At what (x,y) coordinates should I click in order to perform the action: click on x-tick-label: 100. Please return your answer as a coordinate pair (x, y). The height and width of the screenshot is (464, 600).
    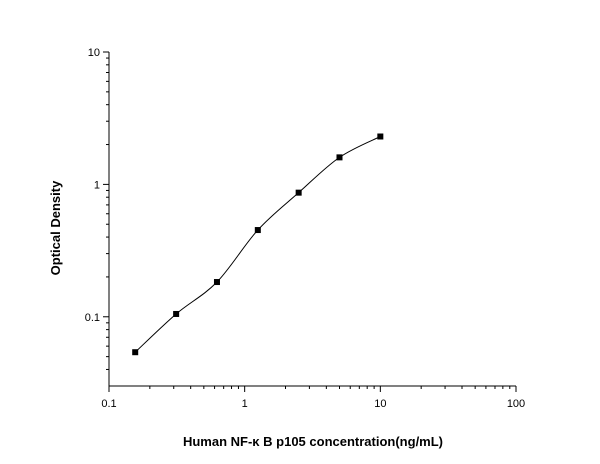
    Looking at the image, I should click on (516, 404).